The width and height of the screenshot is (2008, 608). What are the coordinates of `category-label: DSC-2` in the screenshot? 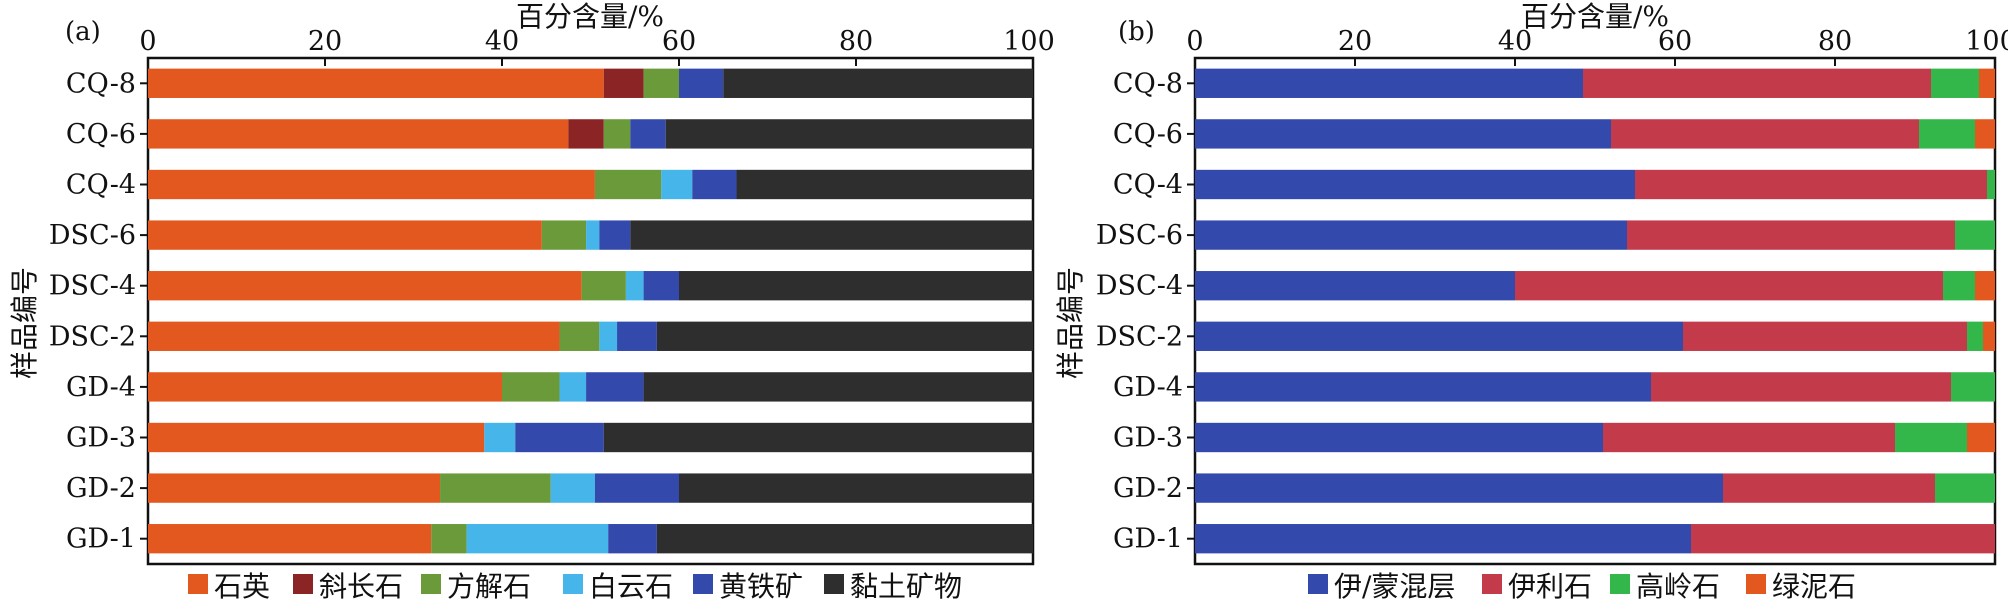 It's located at (92, 336).